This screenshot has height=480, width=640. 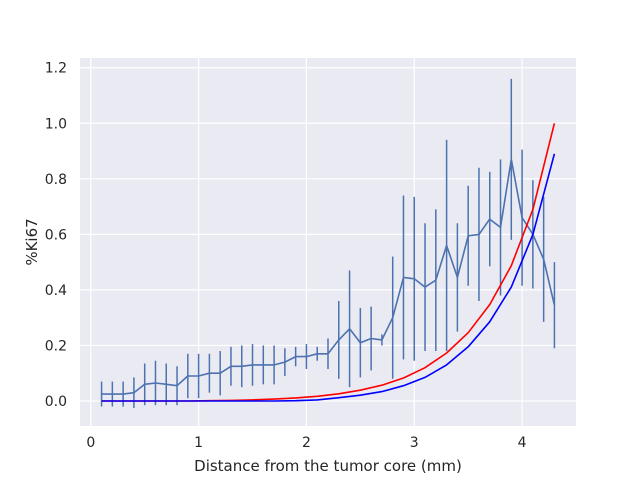 I want to click on y-tick-label: 0.8, so click(x=56, y=180).